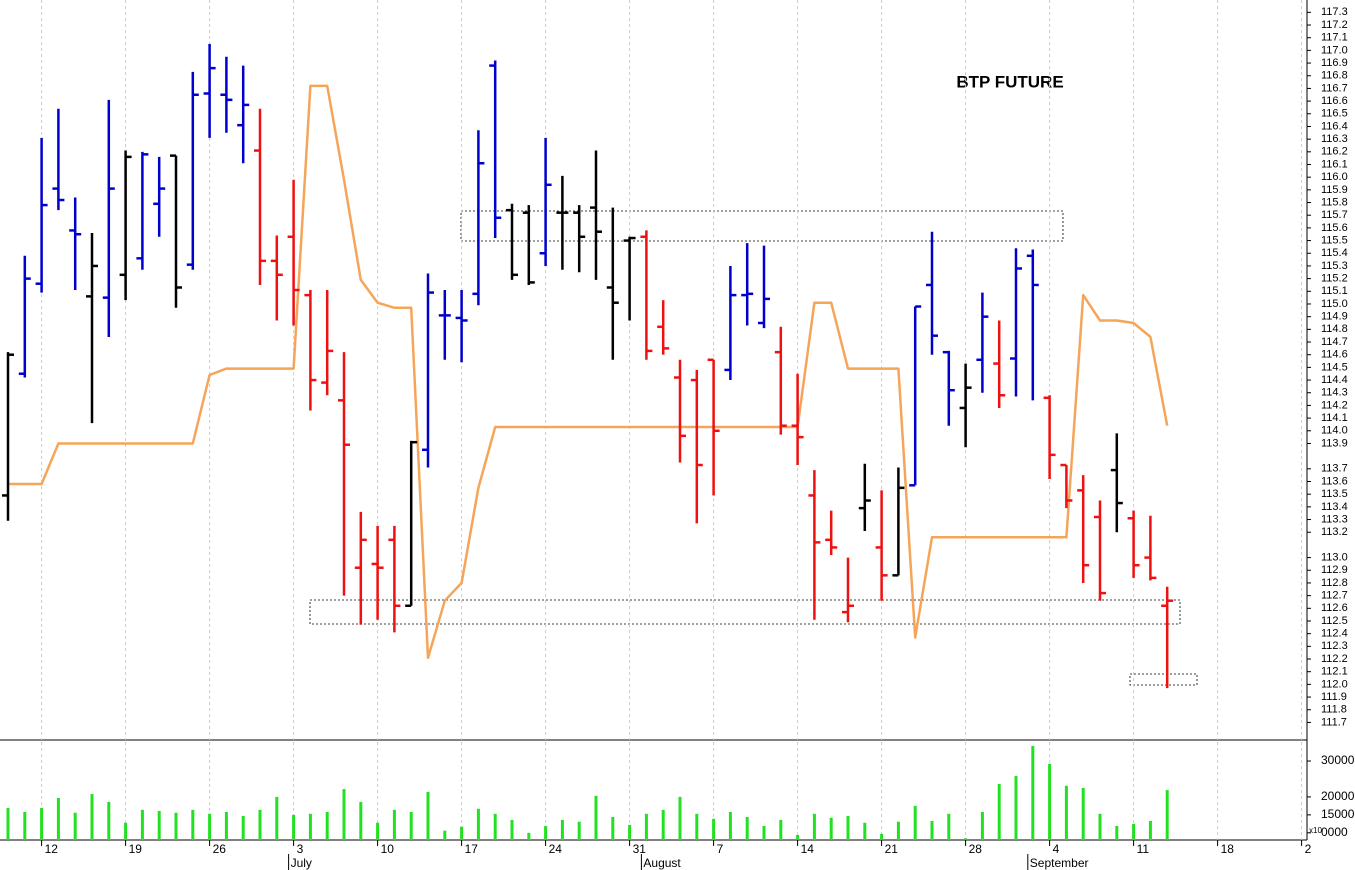 This screenshot has width=1355, height=870. I want to click on volume-tick-label: 0000, so click(1334, 832).